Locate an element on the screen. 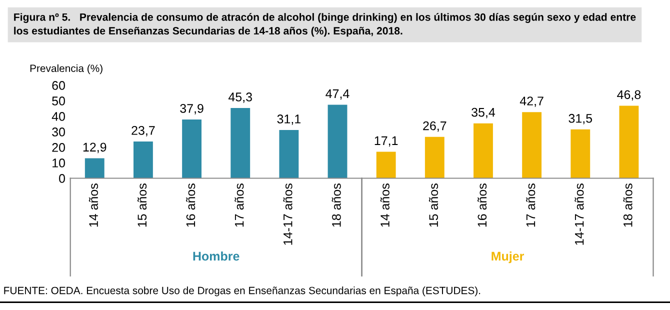 The width and height of the screenshot is (670, 310). data-label: 17,1 is located at coordinates (386, 141).